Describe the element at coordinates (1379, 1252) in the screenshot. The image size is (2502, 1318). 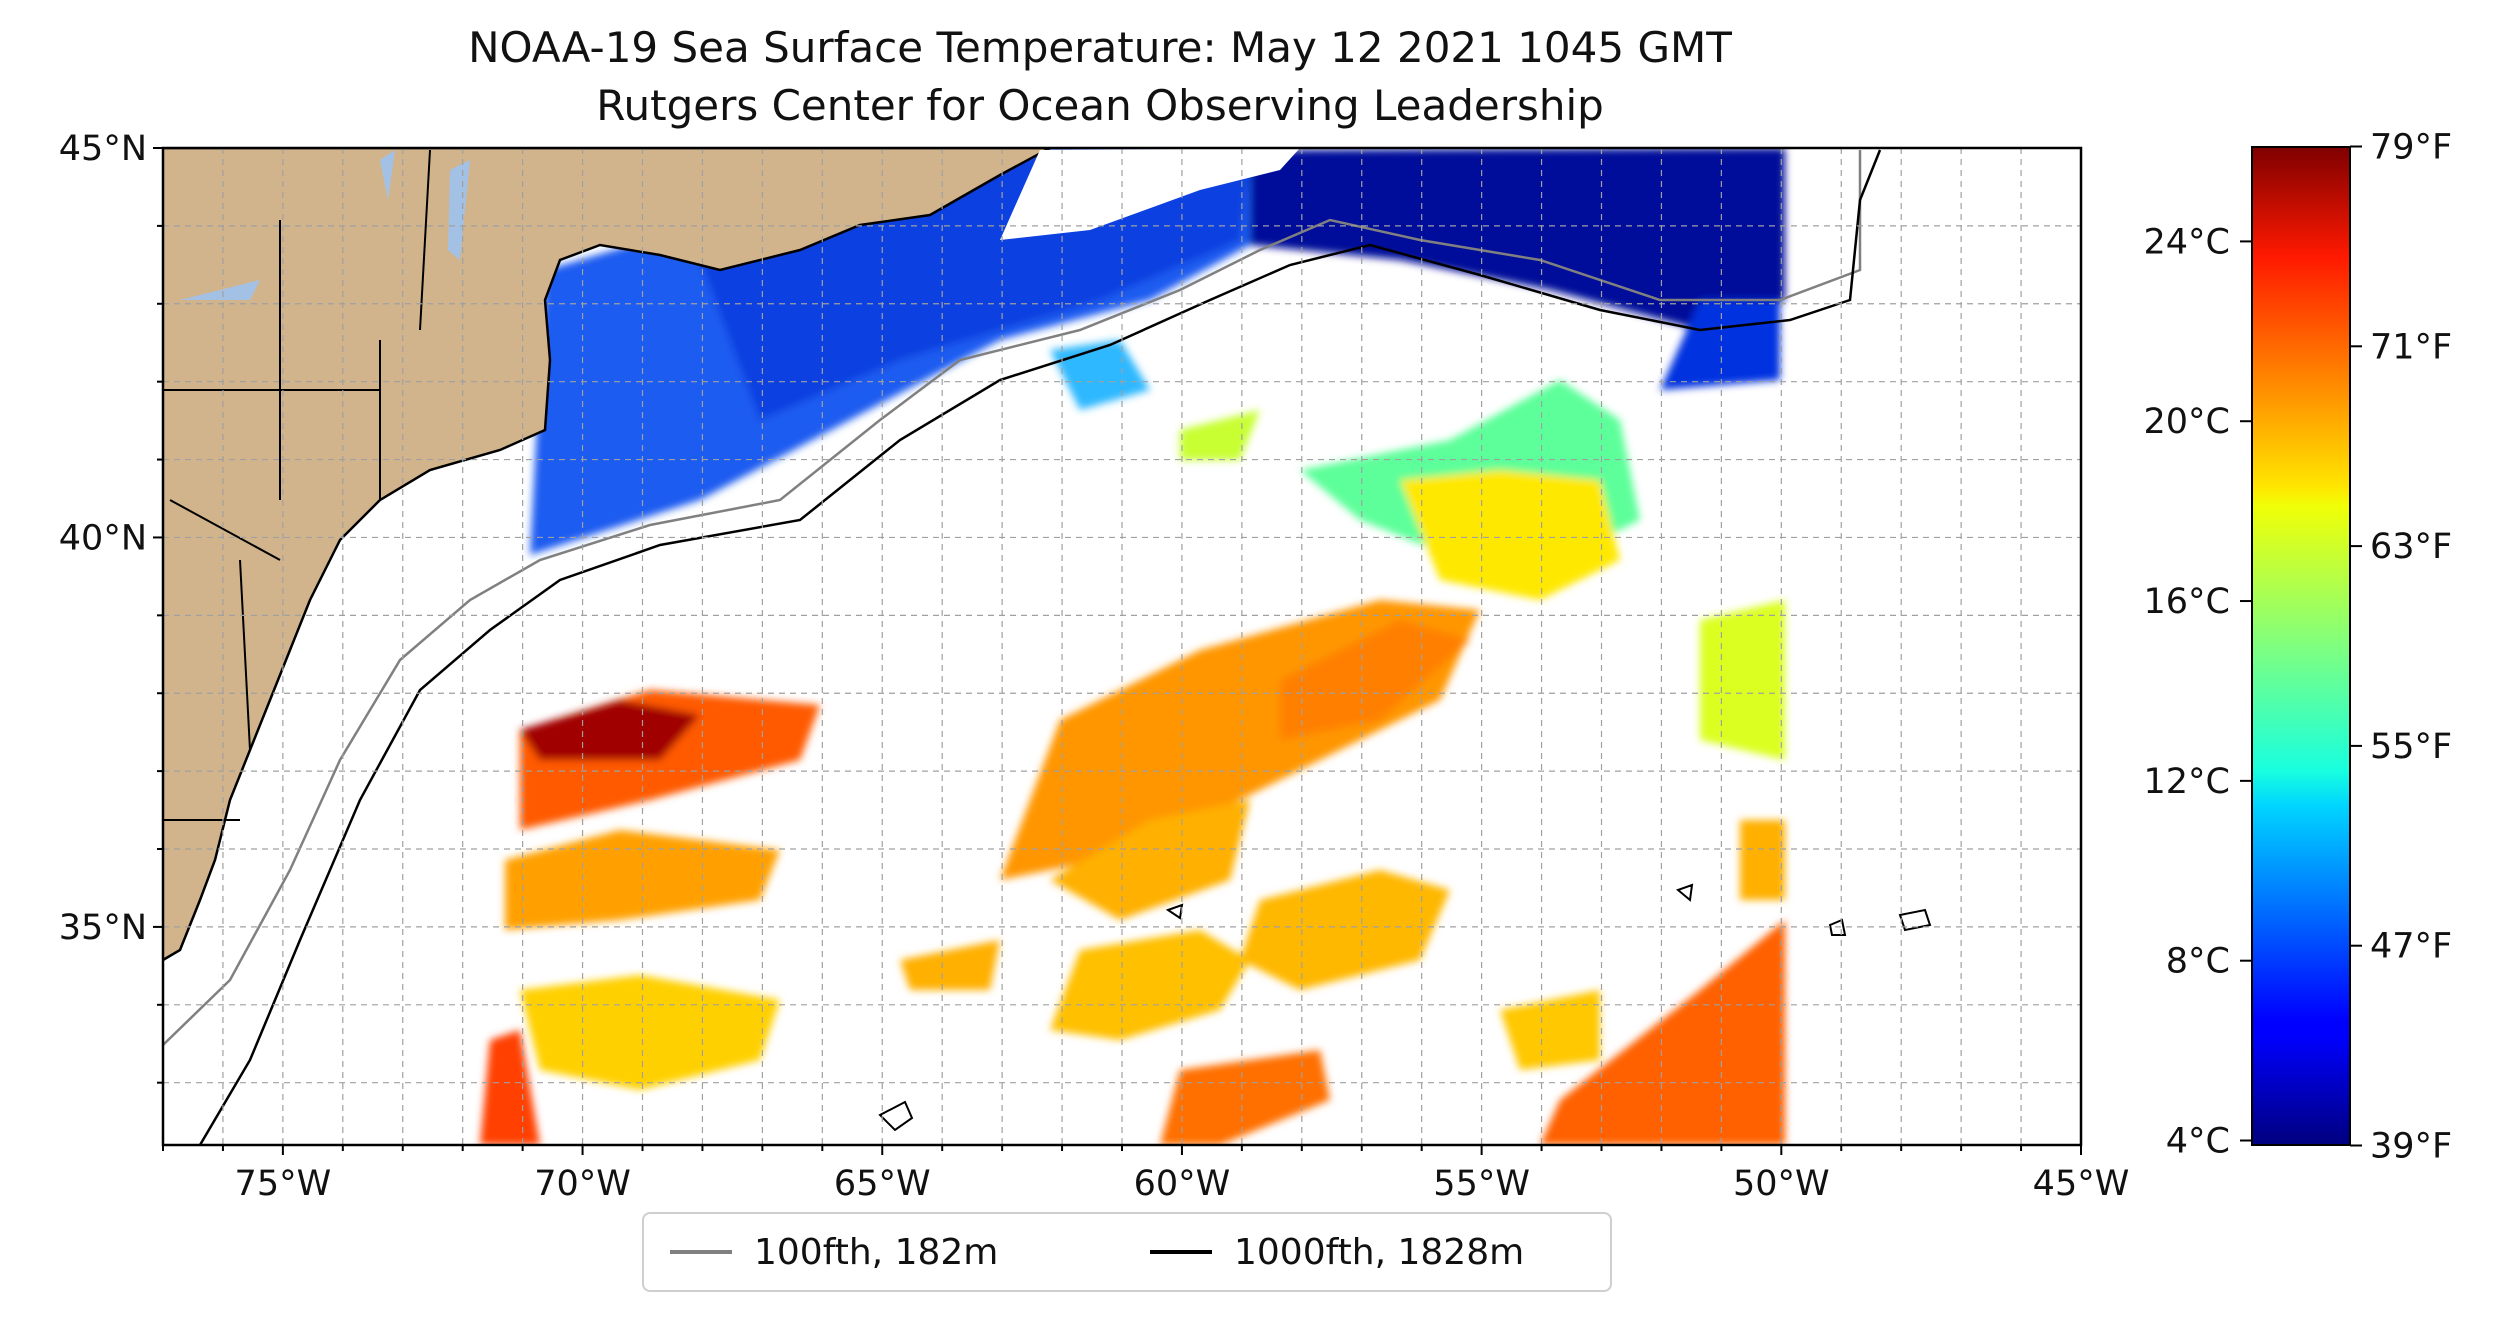
I see `legend-label: 1000fth, 1828m` at that location.